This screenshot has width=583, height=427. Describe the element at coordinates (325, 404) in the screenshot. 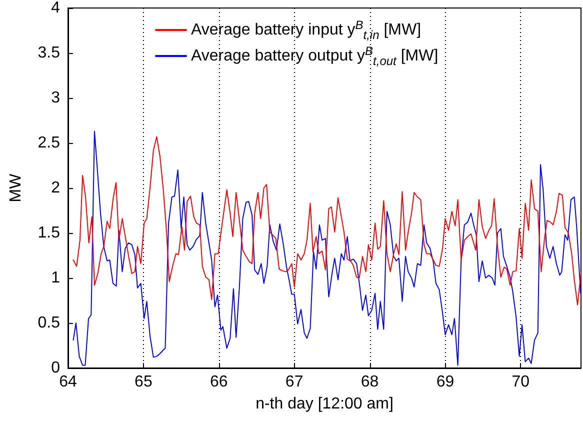

I see `x-axis-title: n-th day [12:00 am]` at that location.